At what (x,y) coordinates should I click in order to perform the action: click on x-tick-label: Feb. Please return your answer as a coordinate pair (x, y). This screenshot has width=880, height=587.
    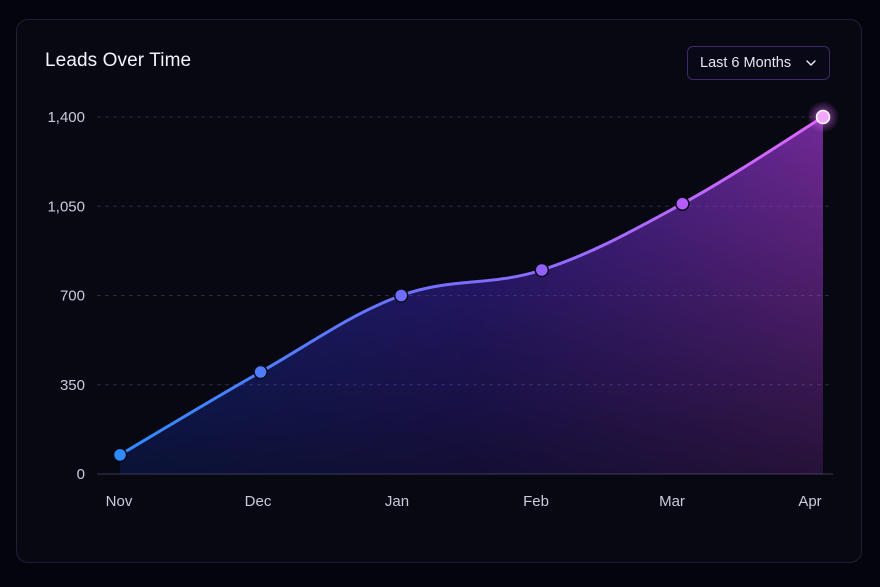
    Looking at the image, I should click on (536, 501).